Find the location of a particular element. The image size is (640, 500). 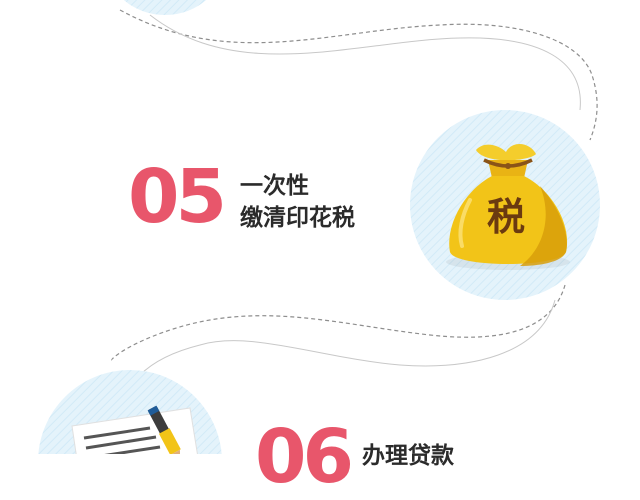

document-pen-icon is located at coordinates (134, 429).